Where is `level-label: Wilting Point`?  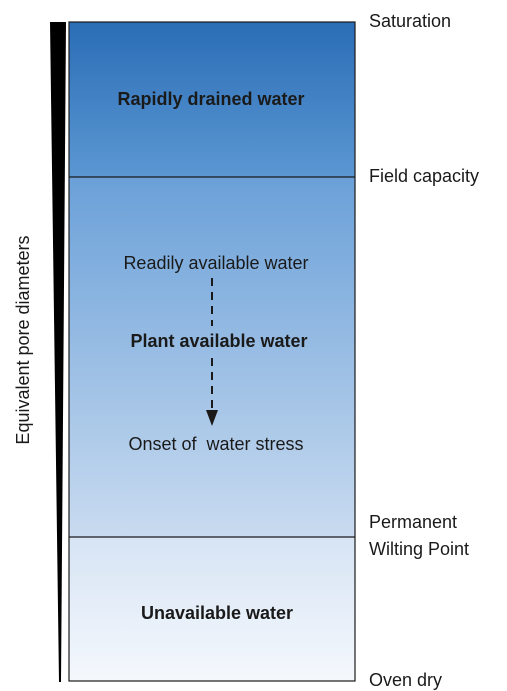 level-label: Wilting Point is located at coordinates (419, 549).